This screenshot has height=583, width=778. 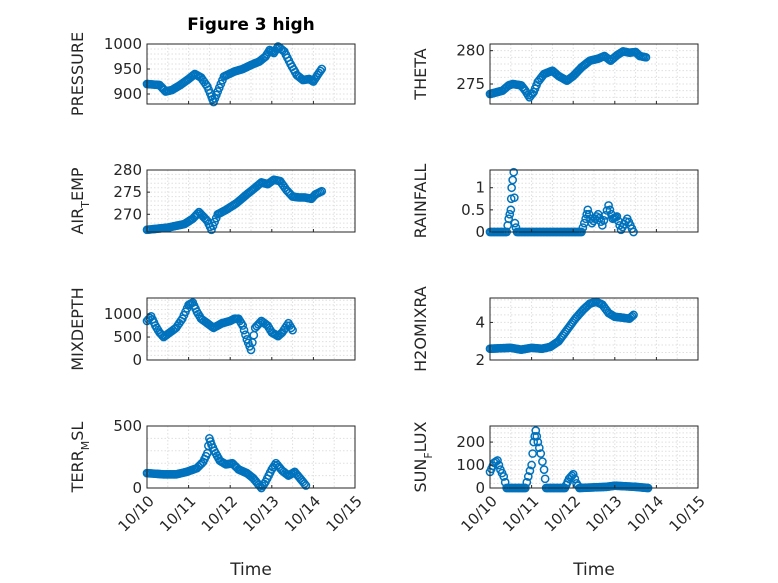 I want to click on y-tick-label: 270, so click(x=127, y=214).